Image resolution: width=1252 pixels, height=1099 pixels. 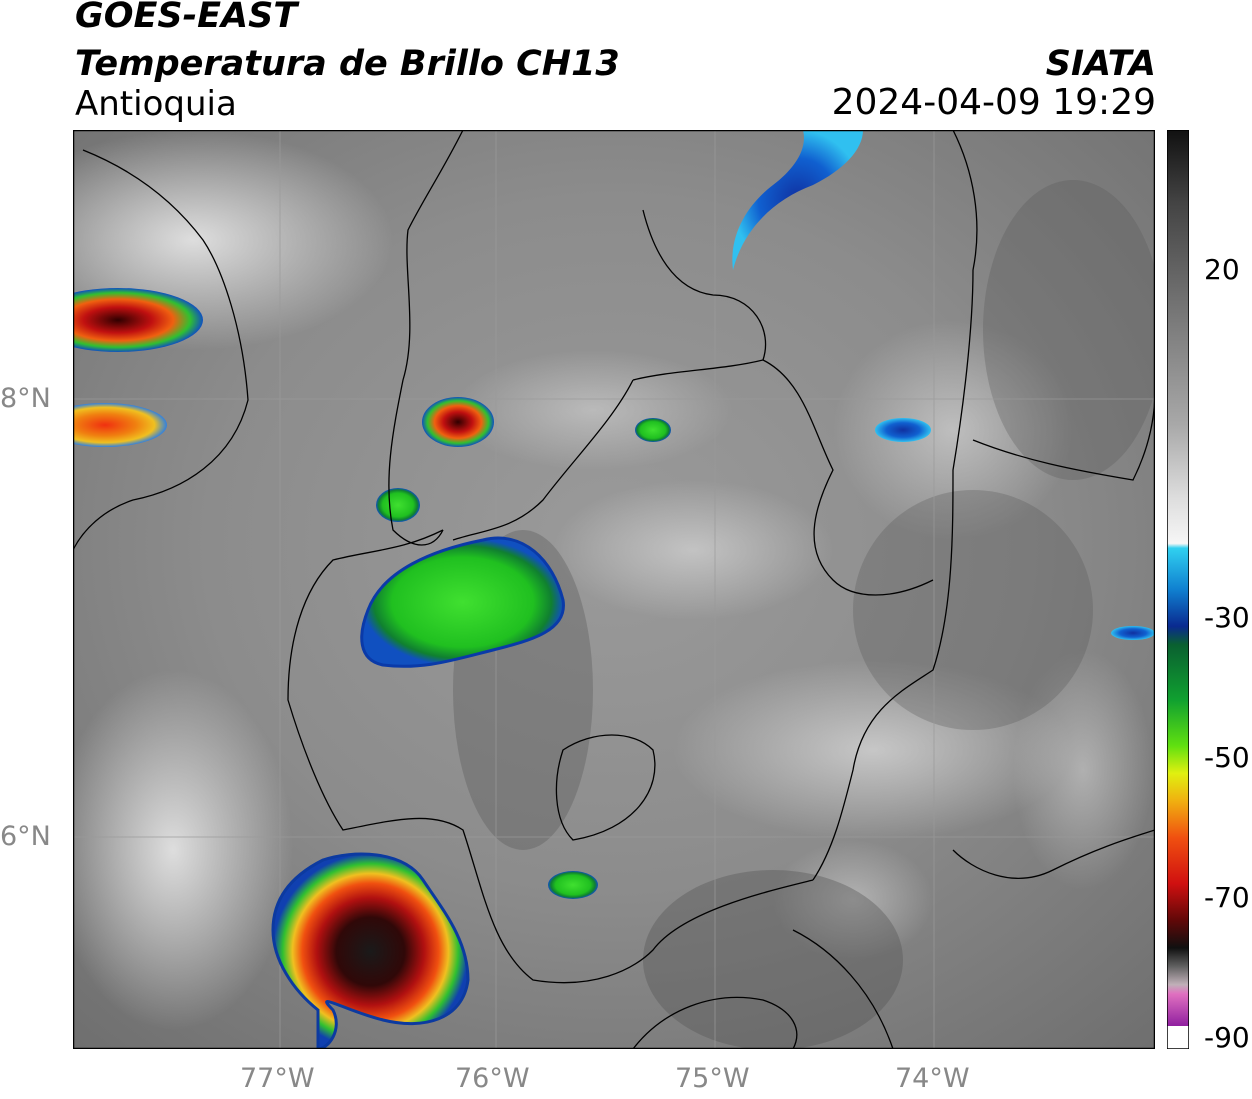 I want to click on temperature-colorbar, so click(x=1178, y=589).